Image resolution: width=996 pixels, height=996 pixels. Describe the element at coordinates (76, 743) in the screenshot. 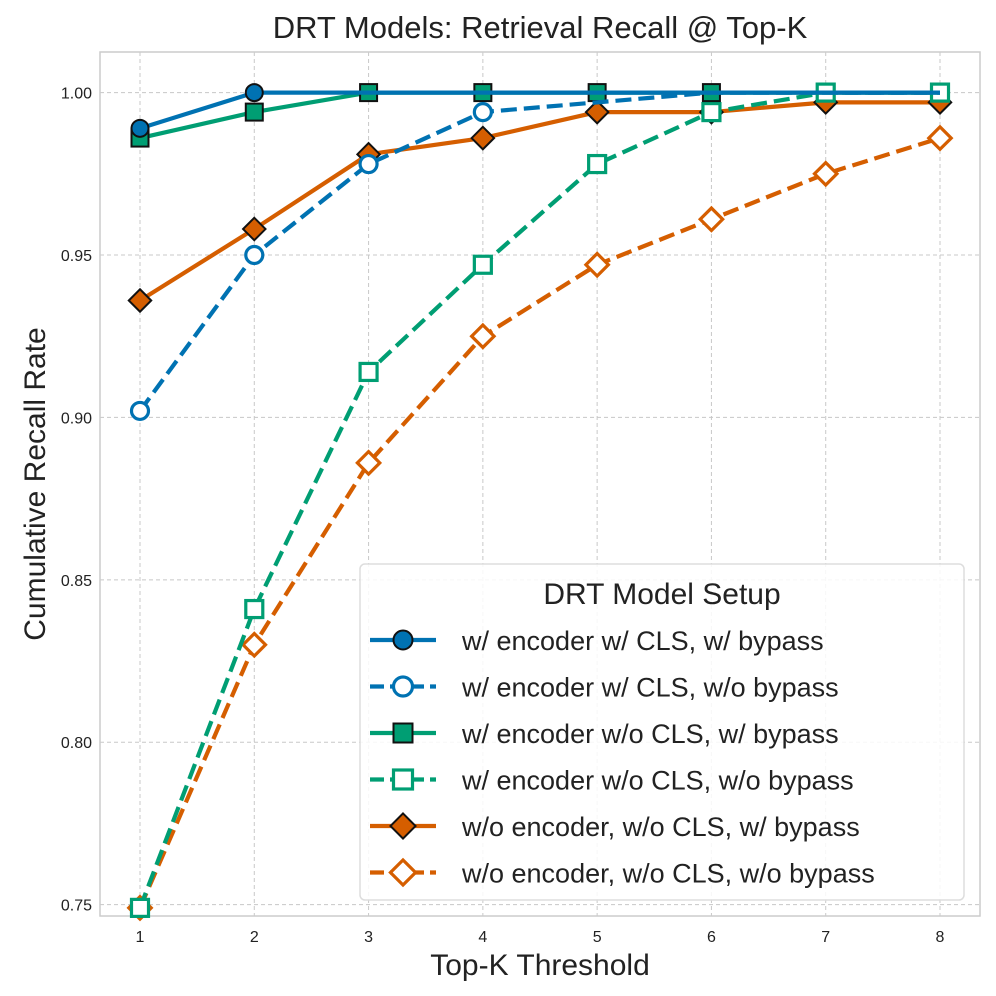

I see `y-tick-label: 0.80` at that location.